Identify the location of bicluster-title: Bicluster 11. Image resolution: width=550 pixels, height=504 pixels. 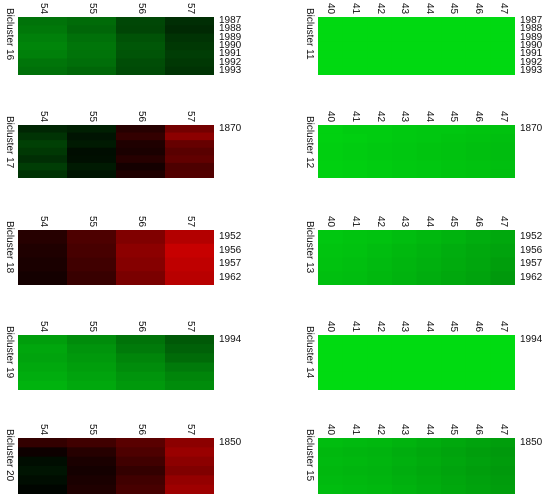
(309, 34).